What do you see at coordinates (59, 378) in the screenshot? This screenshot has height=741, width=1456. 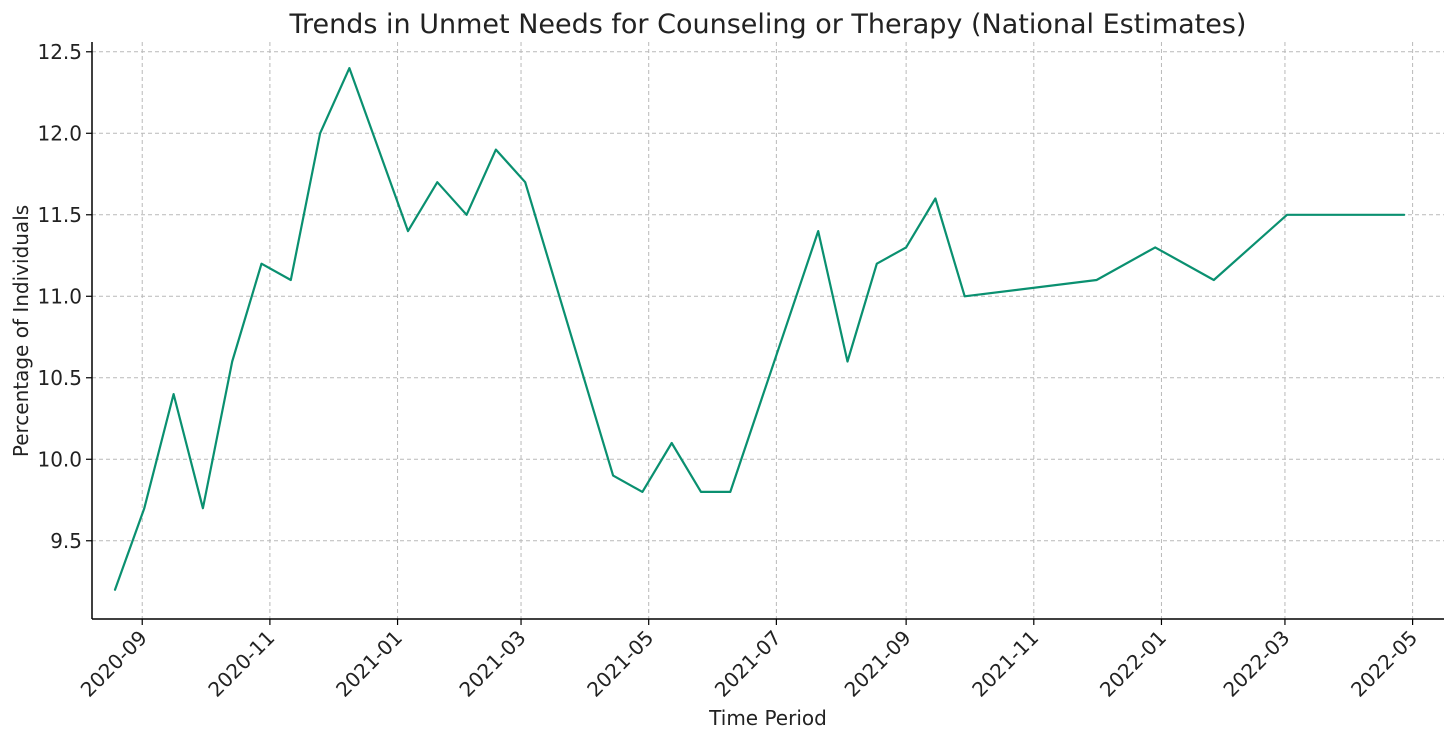 I see `y-tick-label: 10.5` at bounding box center [59, 378].